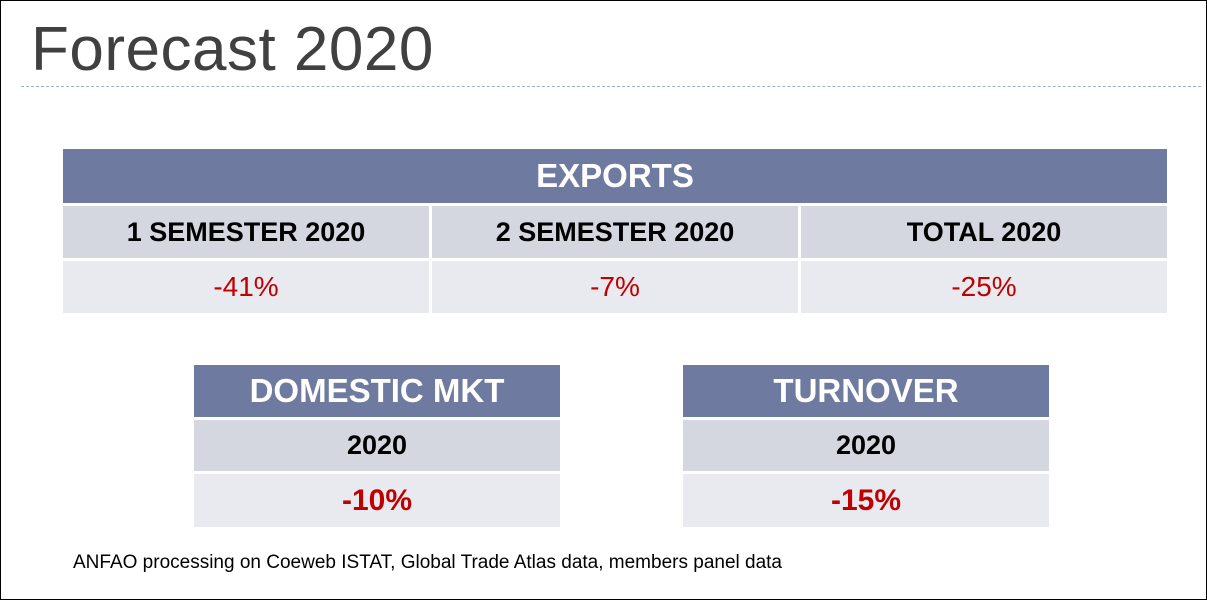  I want to click on domestic-year: 2020, so click(377, 447).